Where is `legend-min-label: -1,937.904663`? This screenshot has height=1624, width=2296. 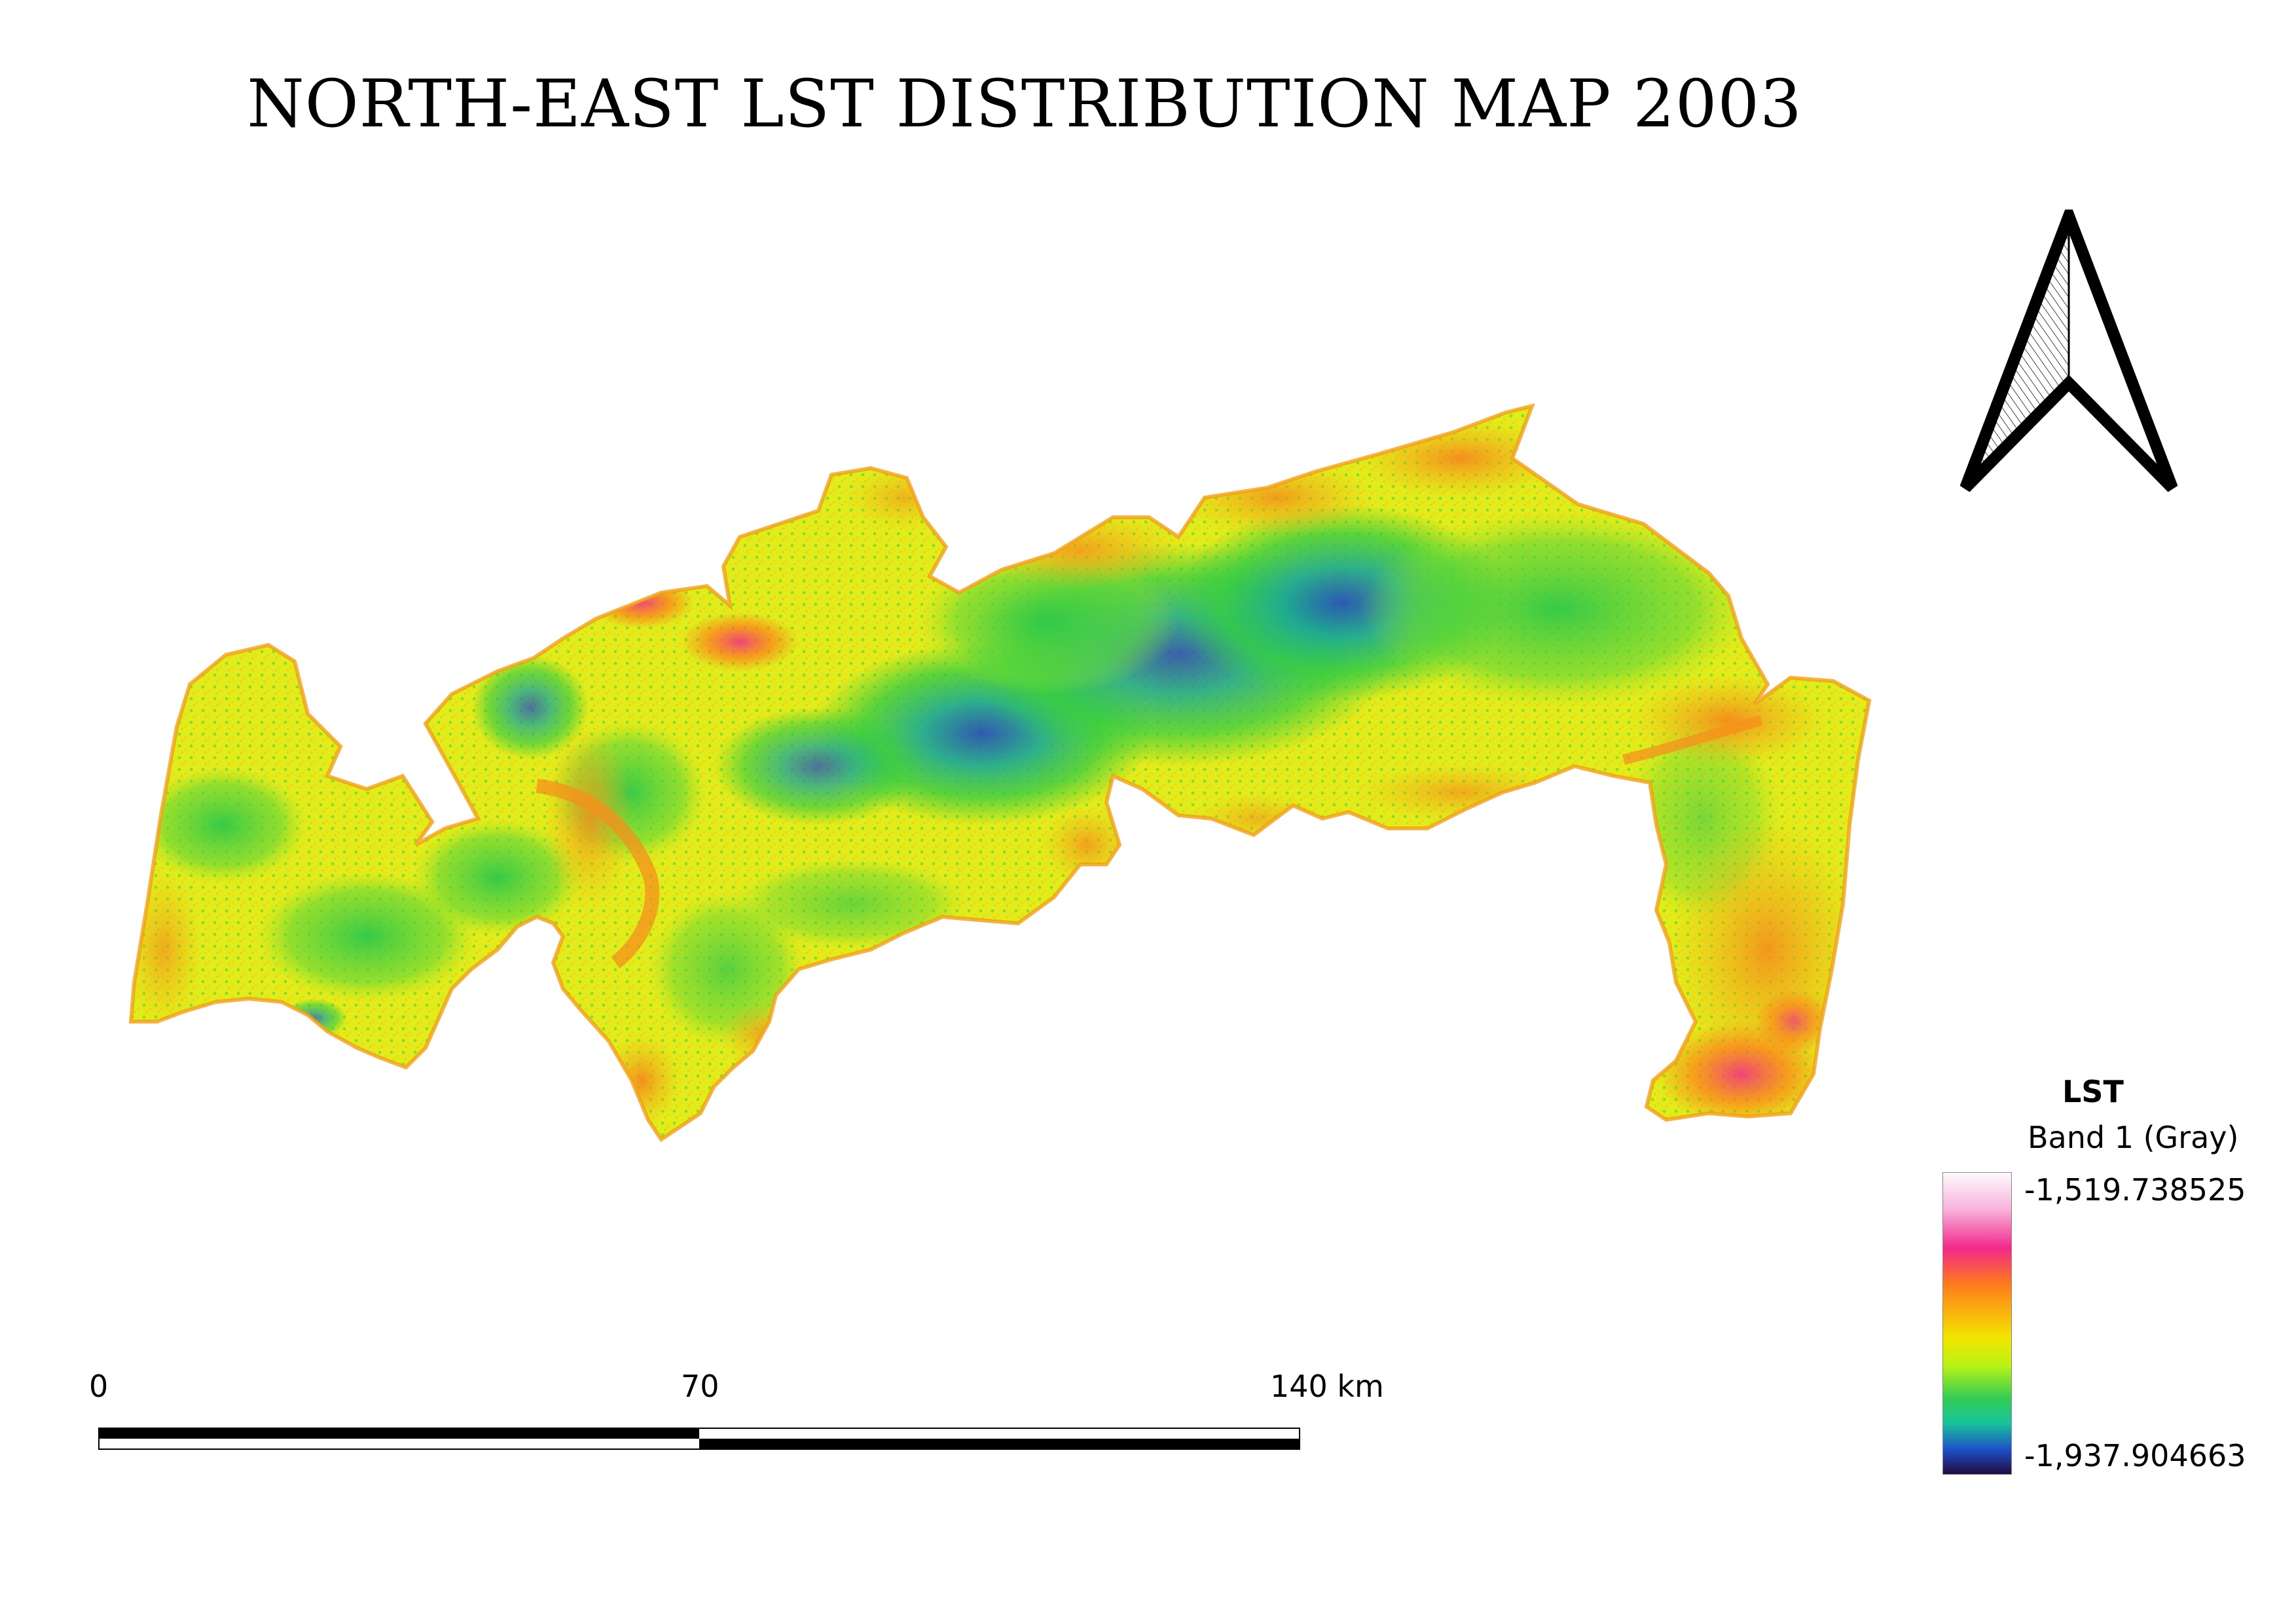
legend-min-label: -1,937.904663 is located at coordinates (2135, 1455).